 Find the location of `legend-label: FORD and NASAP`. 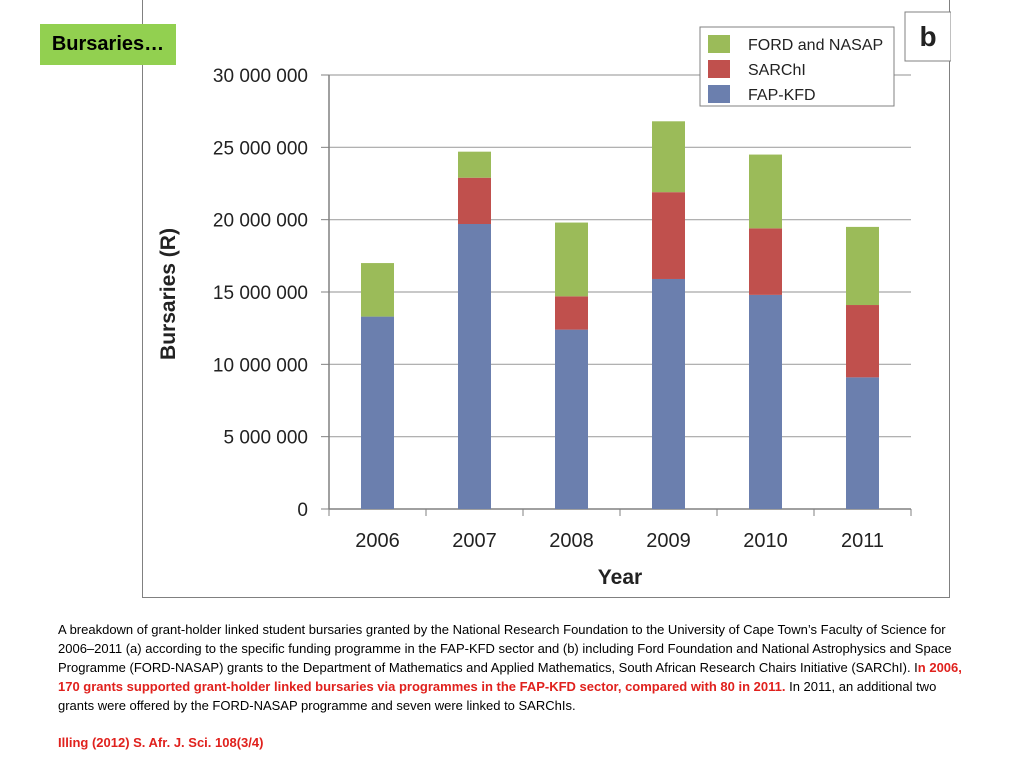

legend-label: FORD and NASAP is located at coordinates (815, 45).